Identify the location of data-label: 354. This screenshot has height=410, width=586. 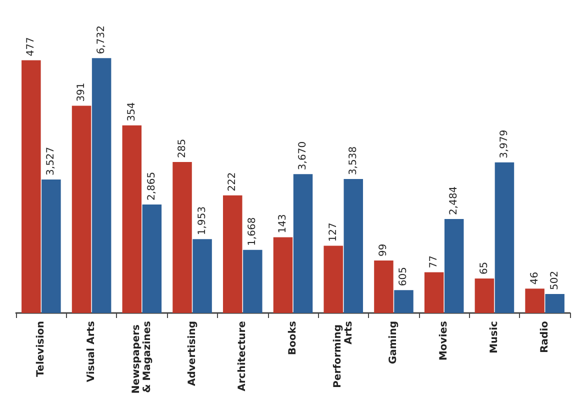
(132, 112).